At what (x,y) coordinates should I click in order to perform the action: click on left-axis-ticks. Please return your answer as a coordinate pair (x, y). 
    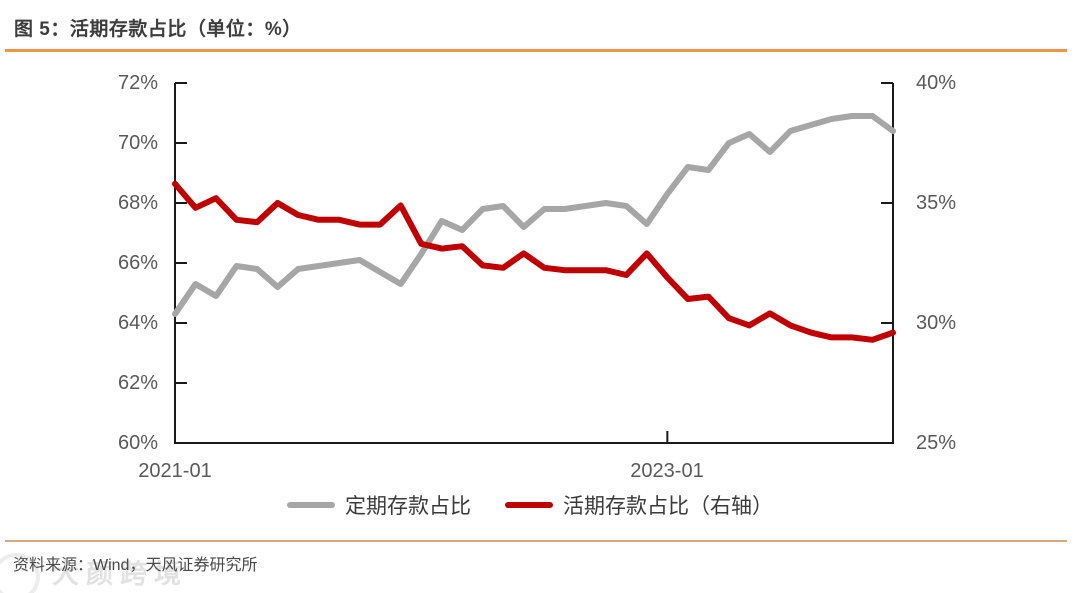
    Looking at the image, I should click on (181, 263).